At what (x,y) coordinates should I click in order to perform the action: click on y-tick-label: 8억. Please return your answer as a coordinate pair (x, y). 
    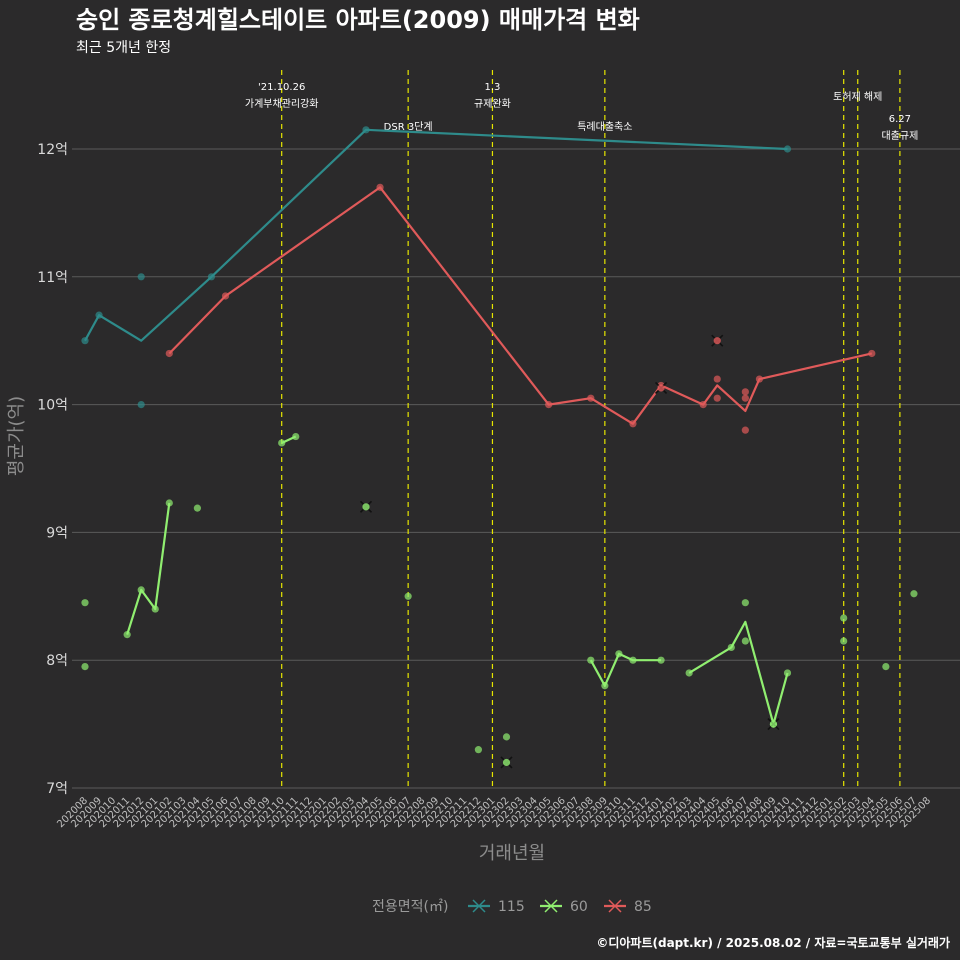
    Looking at the image, I should click on (57, 661).